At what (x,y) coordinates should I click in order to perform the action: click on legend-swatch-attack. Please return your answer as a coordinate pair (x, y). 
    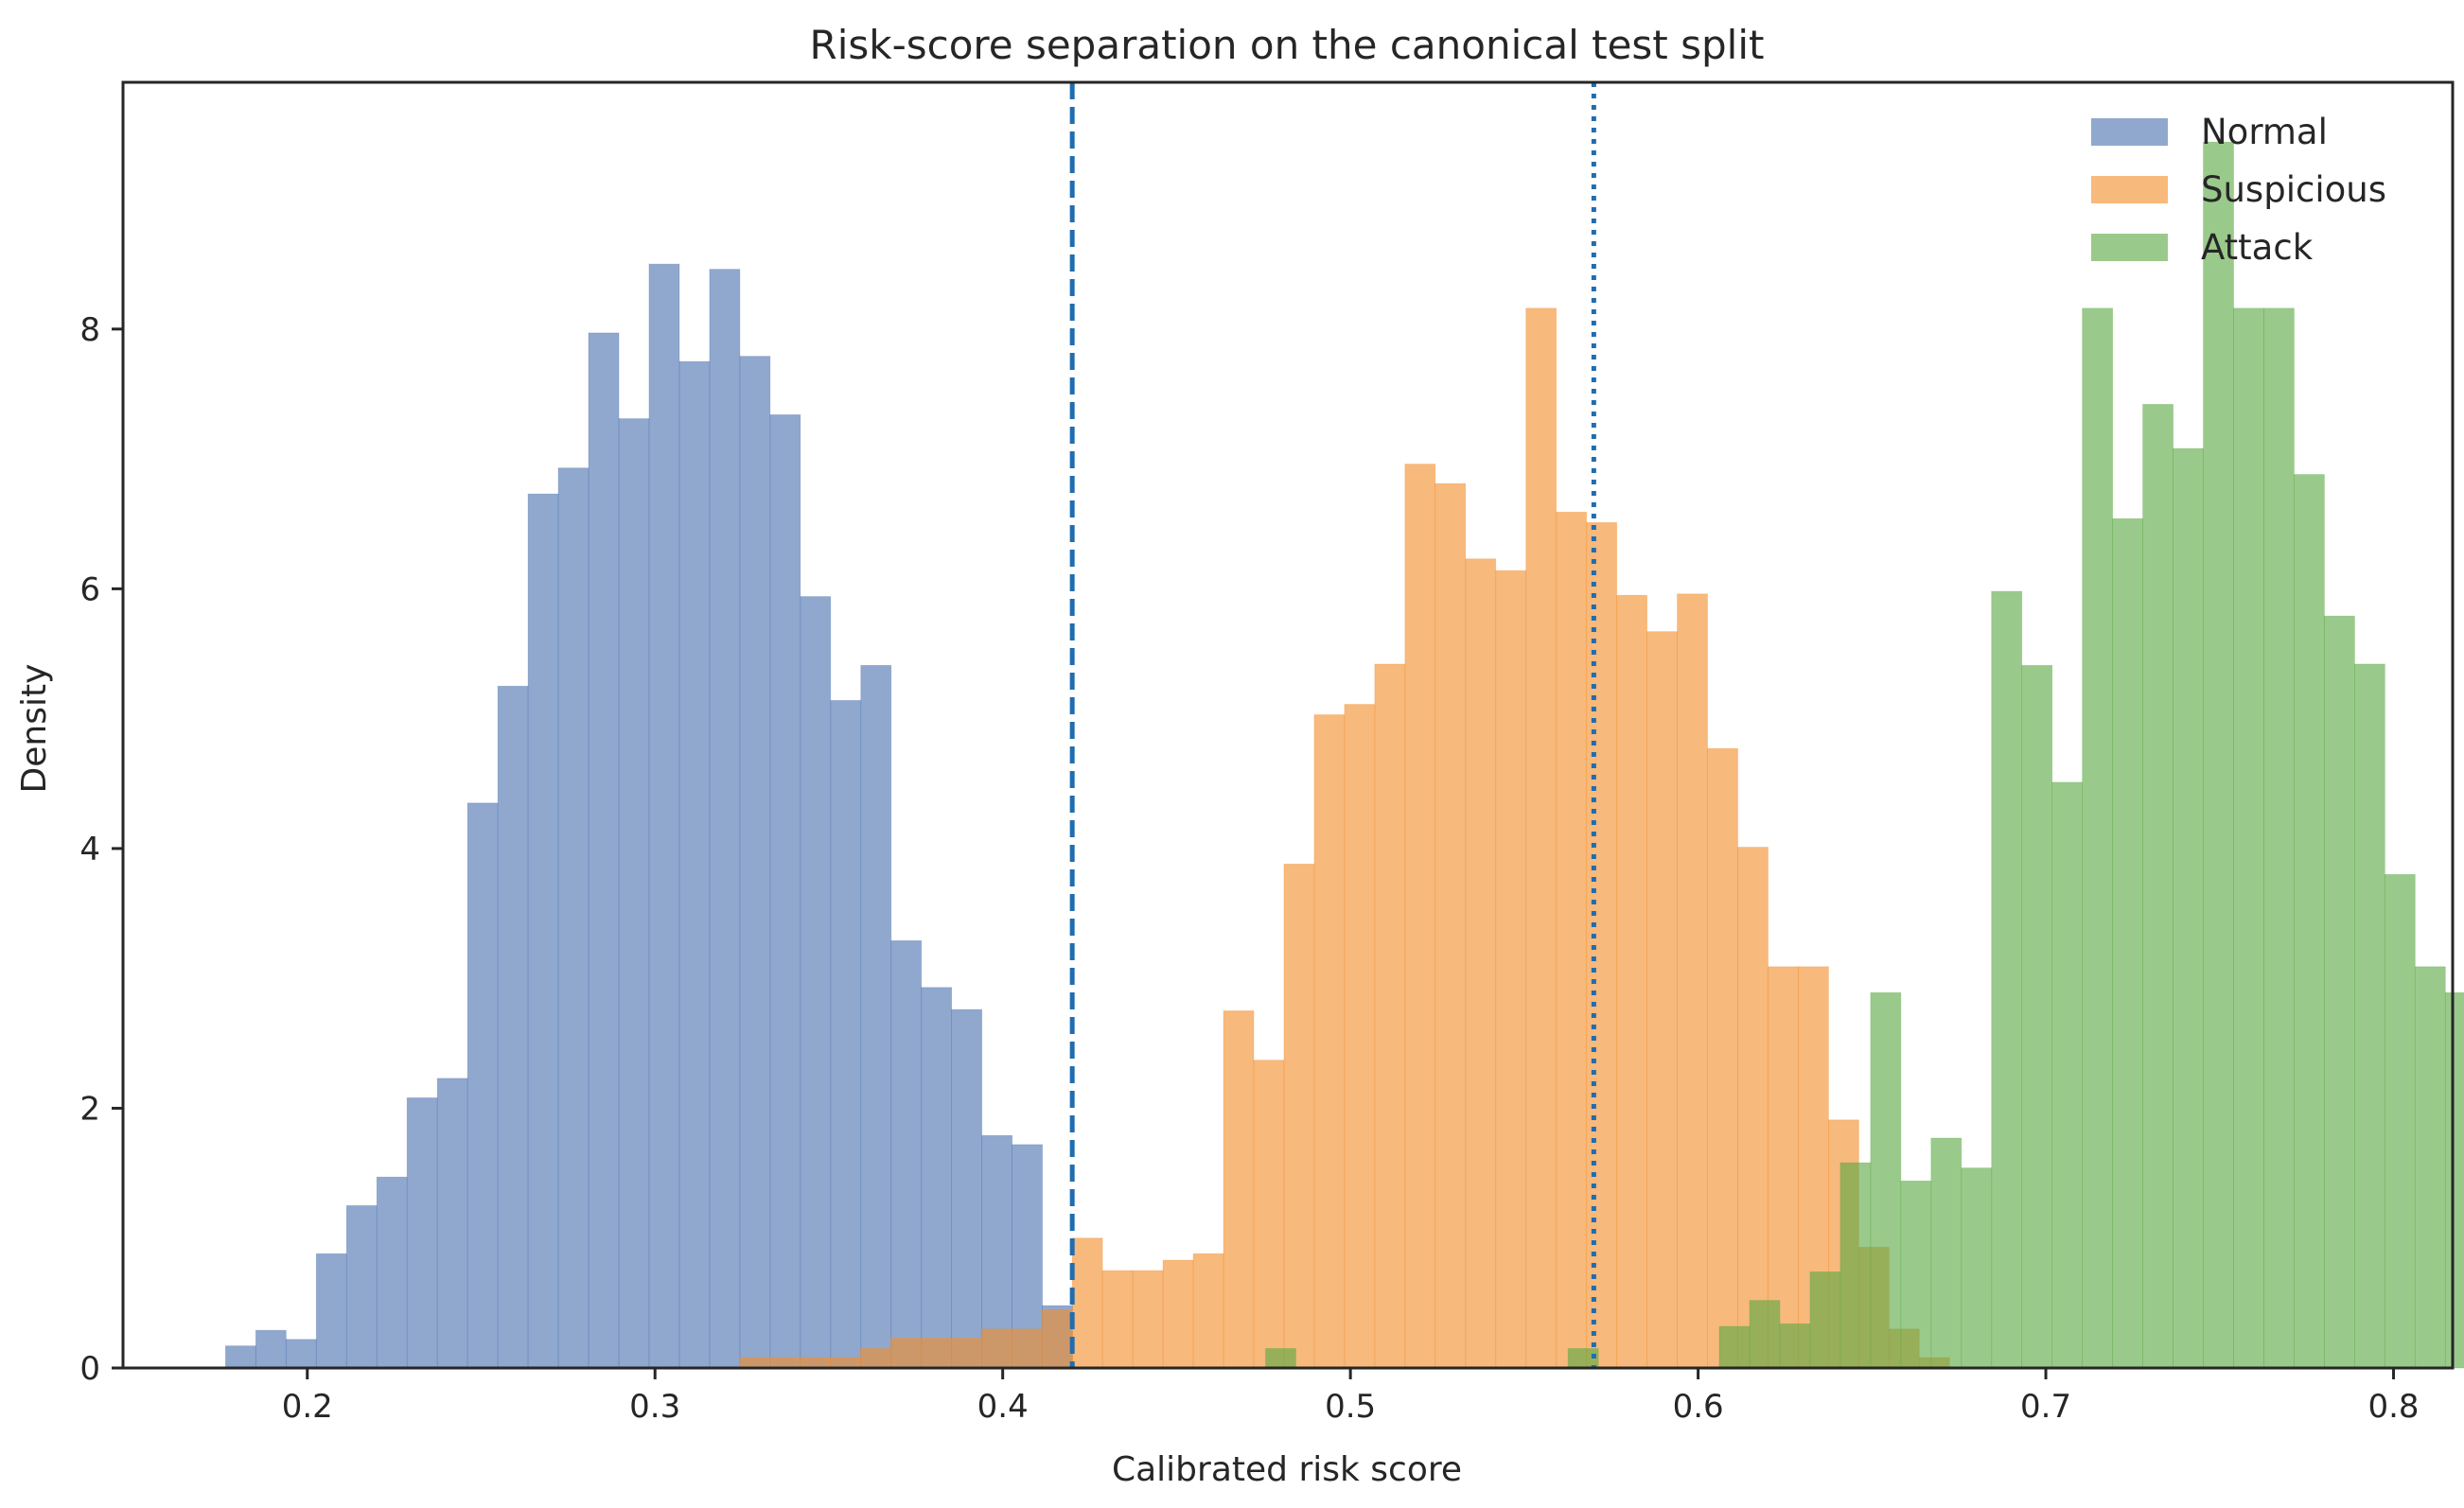
    Looking at the image, I should click on (2130, 247).